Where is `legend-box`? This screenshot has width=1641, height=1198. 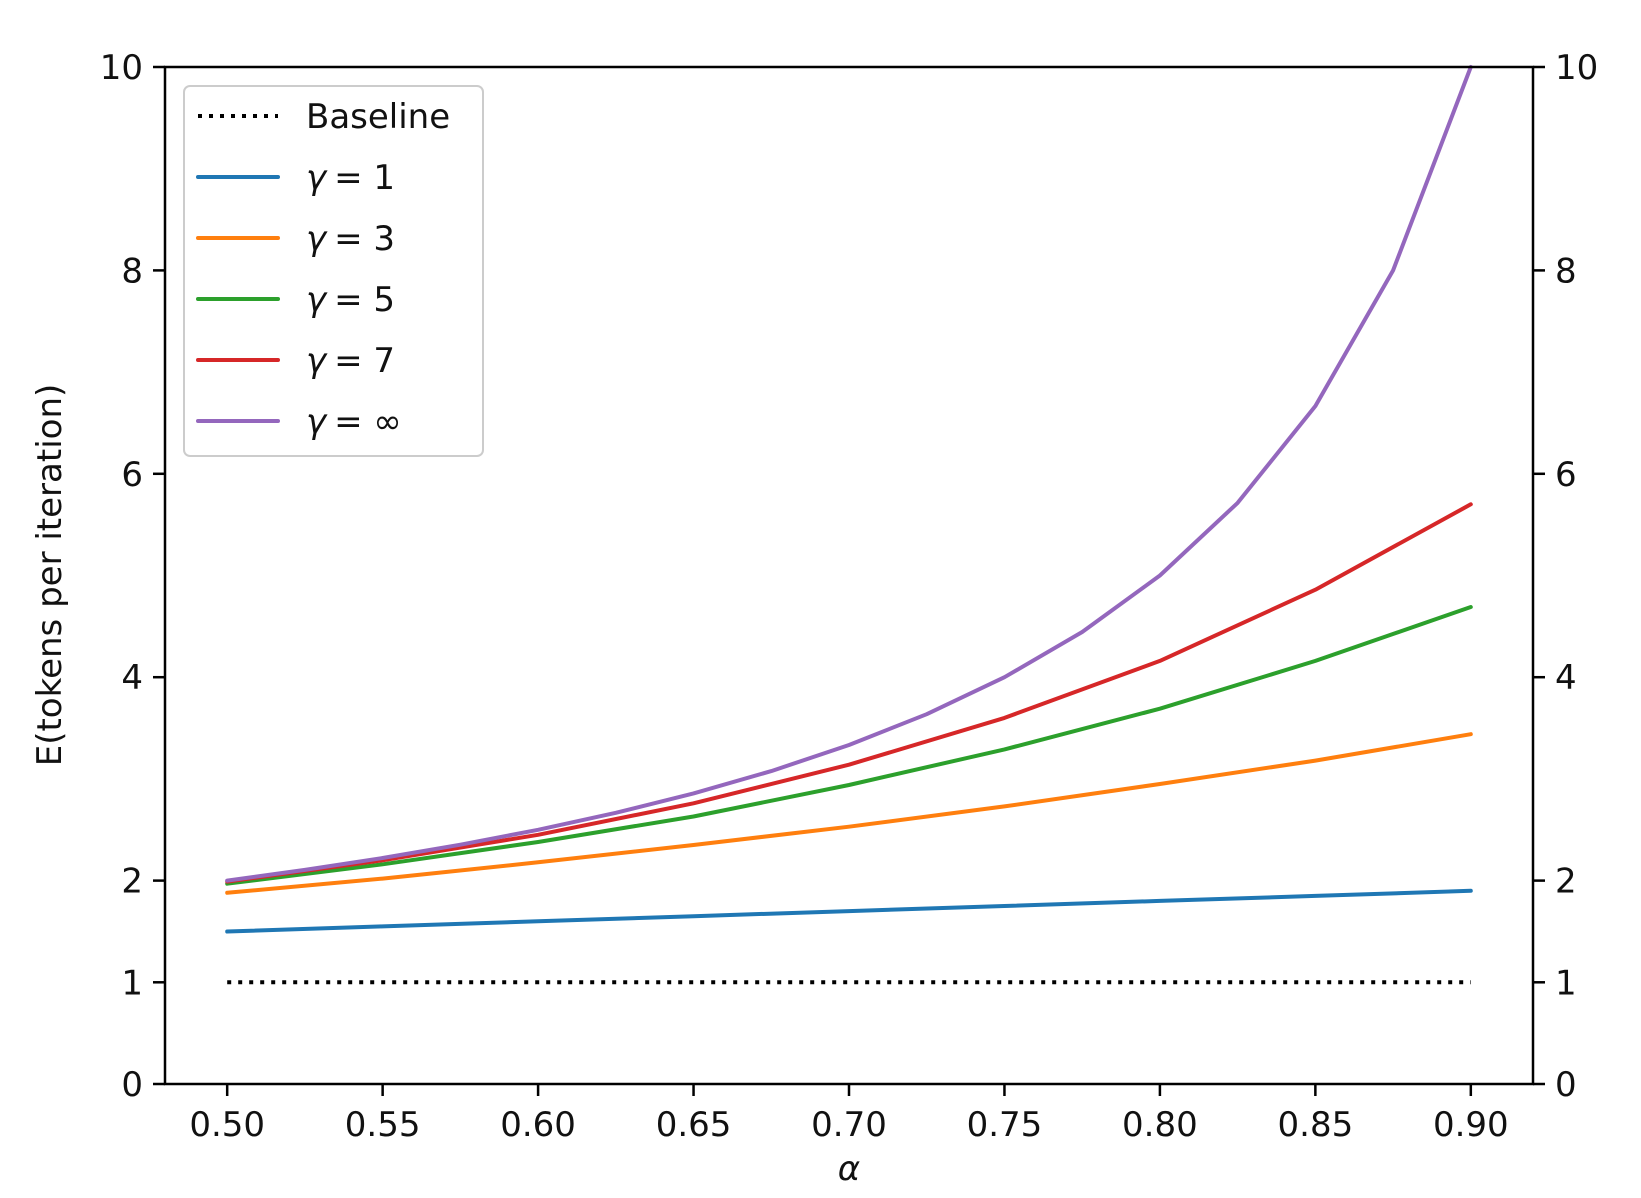
legend-box is located at coordinates (333, 271).